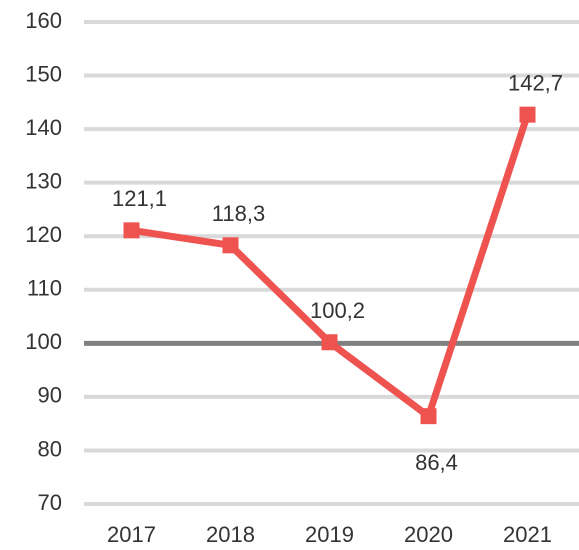 The height and width of the screenshot is (550, 579). Describe the element at coordinates (238, 213) in the screenshot. I see `data-label: 118,3` at that location.